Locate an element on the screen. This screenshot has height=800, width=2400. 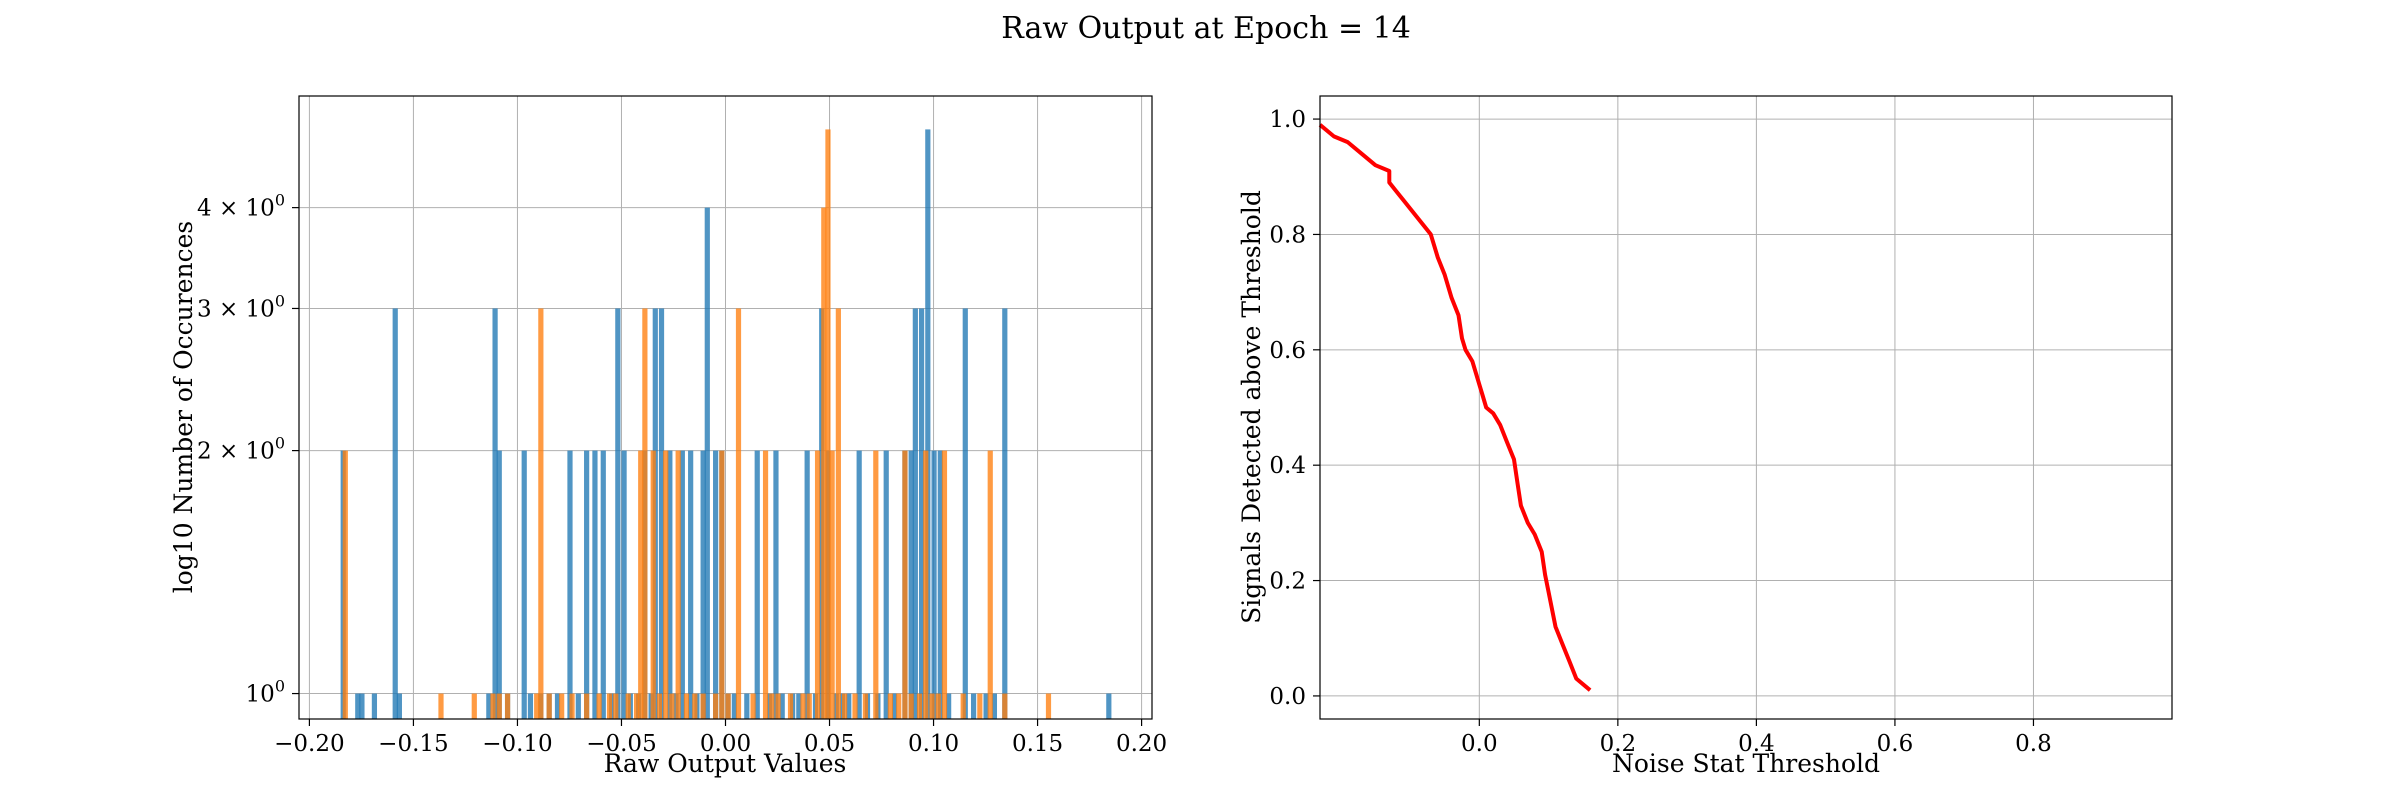
detection-y-tick-label: 1.0 is located at coordinates (1287, 120).